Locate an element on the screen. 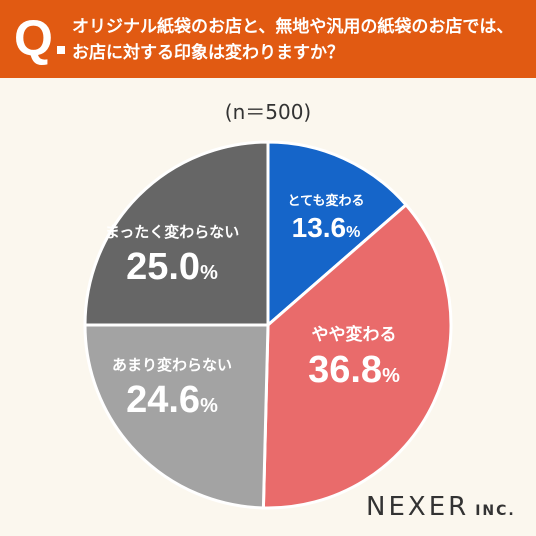 The image size is (536, 536). slice-value: 24.6% is located at coordinates (172, 400).